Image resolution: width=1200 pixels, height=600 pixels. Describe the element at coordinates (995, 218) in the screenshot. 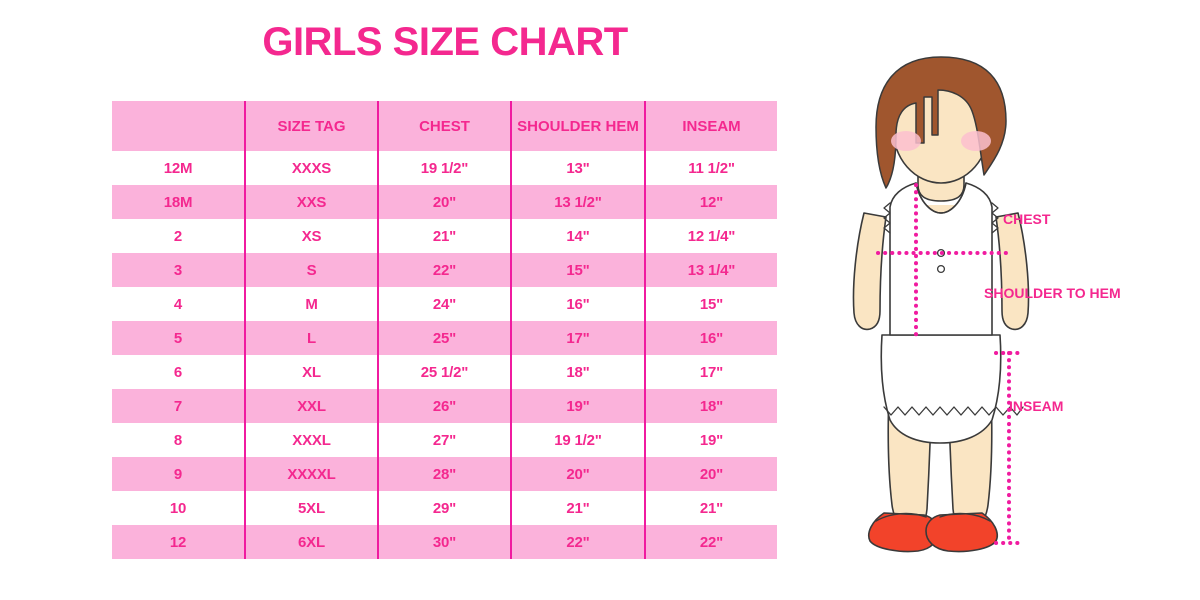

I see `right-sleeve-ruffle` at that location.